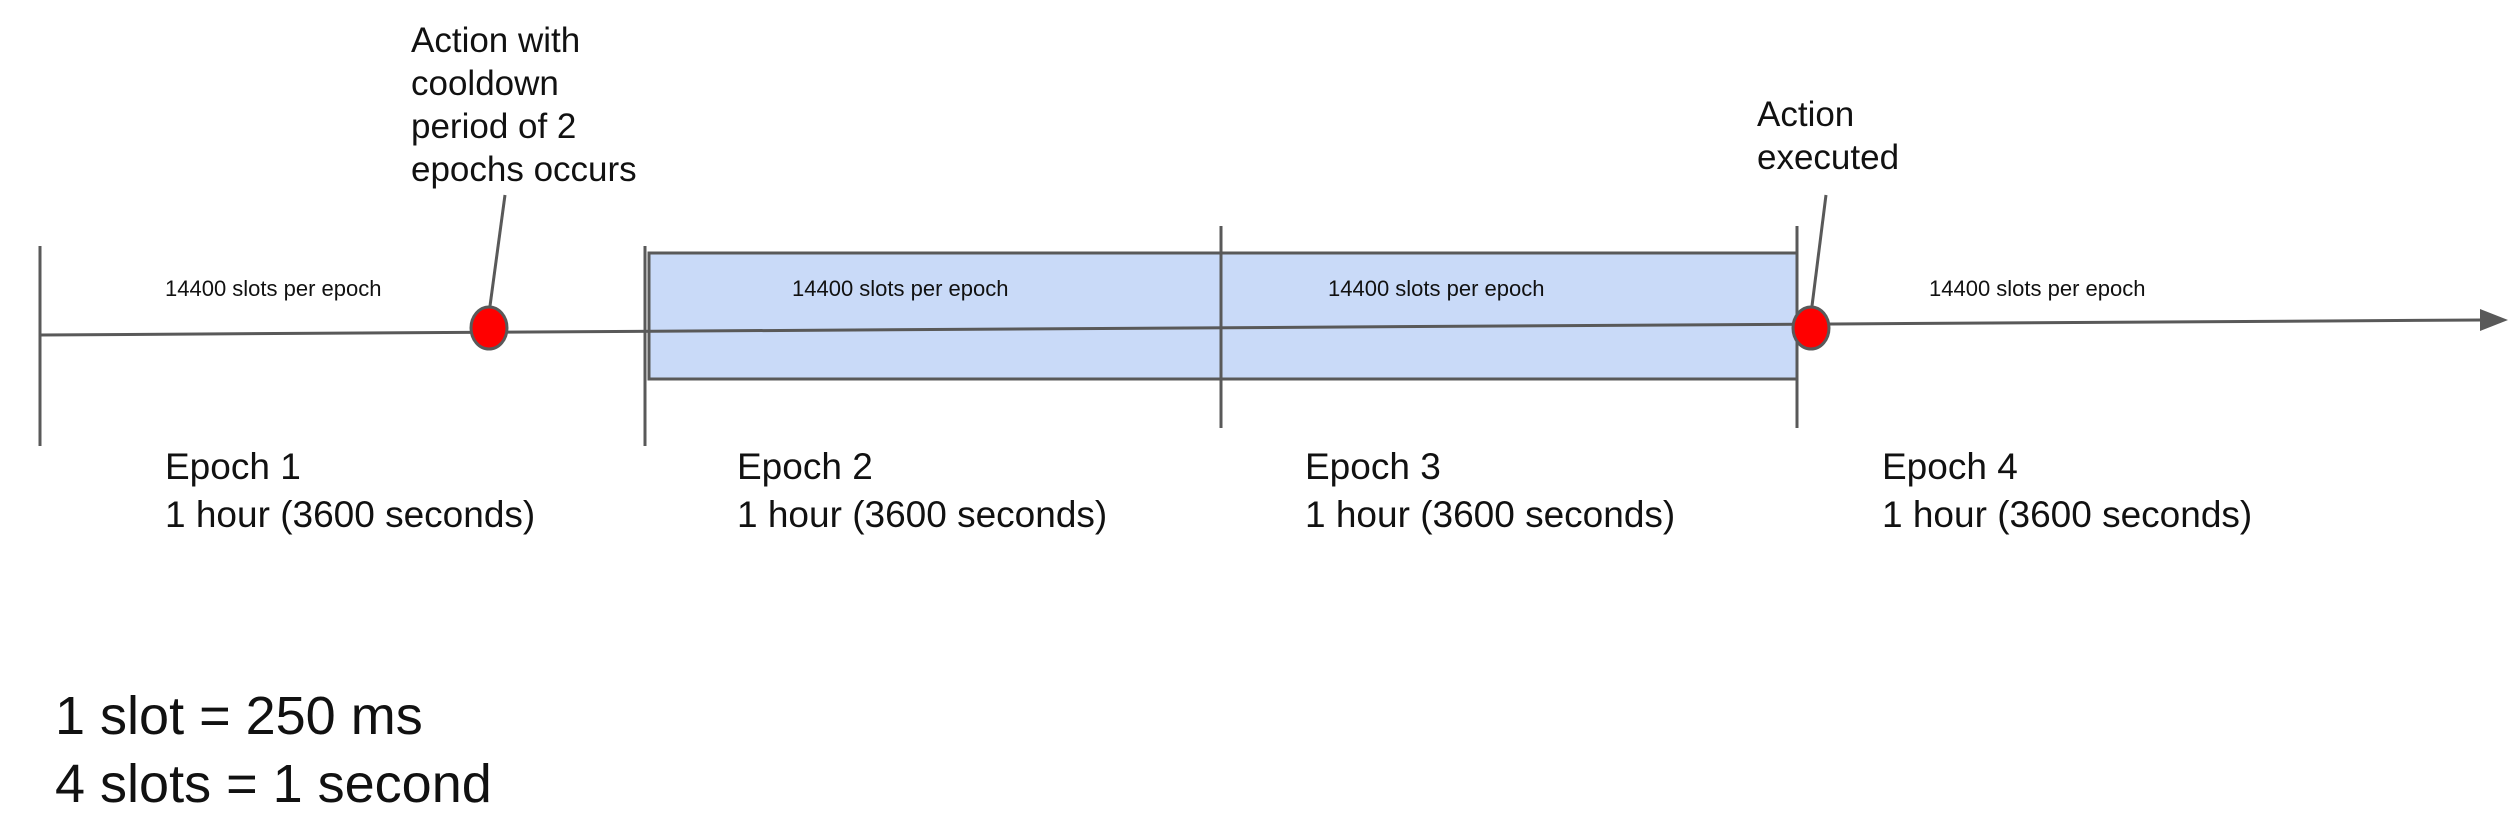 This screenshot has width=2514, height=818. What do you see at coordinates (1436, 288) in the screenshot?
I see `epoch-3-slots-label: 14400 slots per epoch` at bounding box center [1436, 288].